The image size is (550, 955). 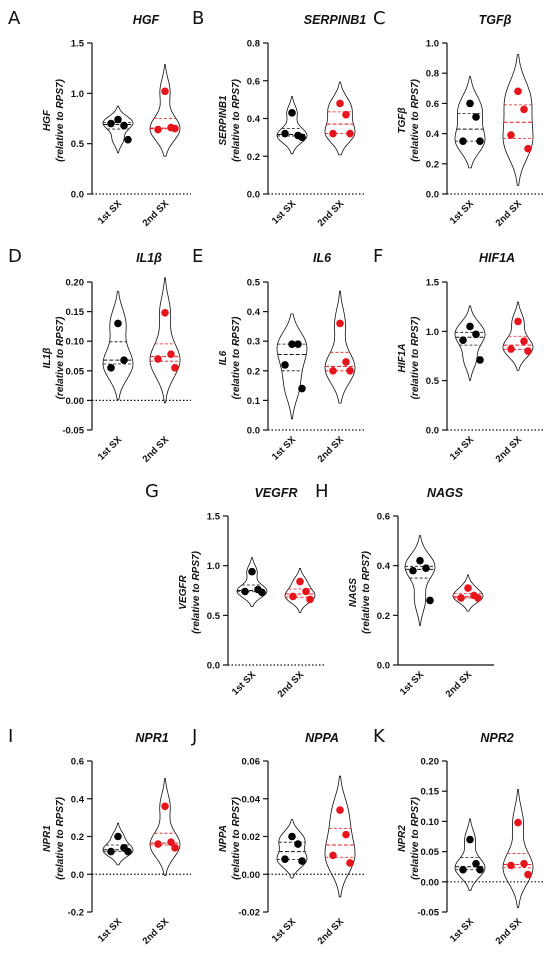 What do you see at coordinates (275, 493) in the screenshot?
I see `panel-title: VEGFR` at bounding box center [275, 493].